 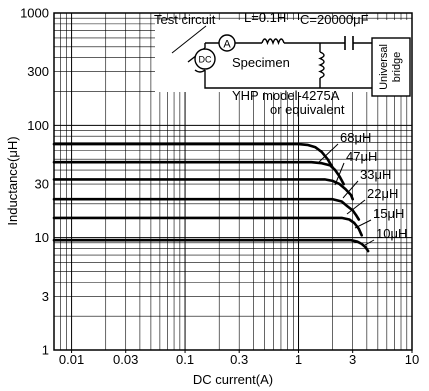 I want to click on bridge-label-line1: Universal, so click(x=384, y=67).